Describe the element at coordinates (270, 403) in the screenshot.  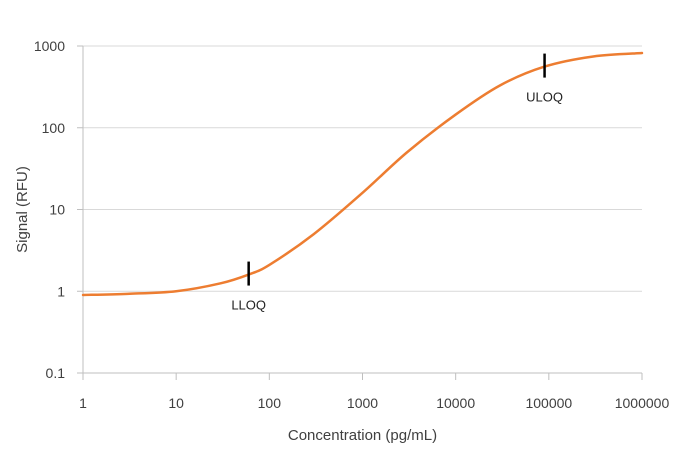
I see `x-tick-label: 100` at that location.